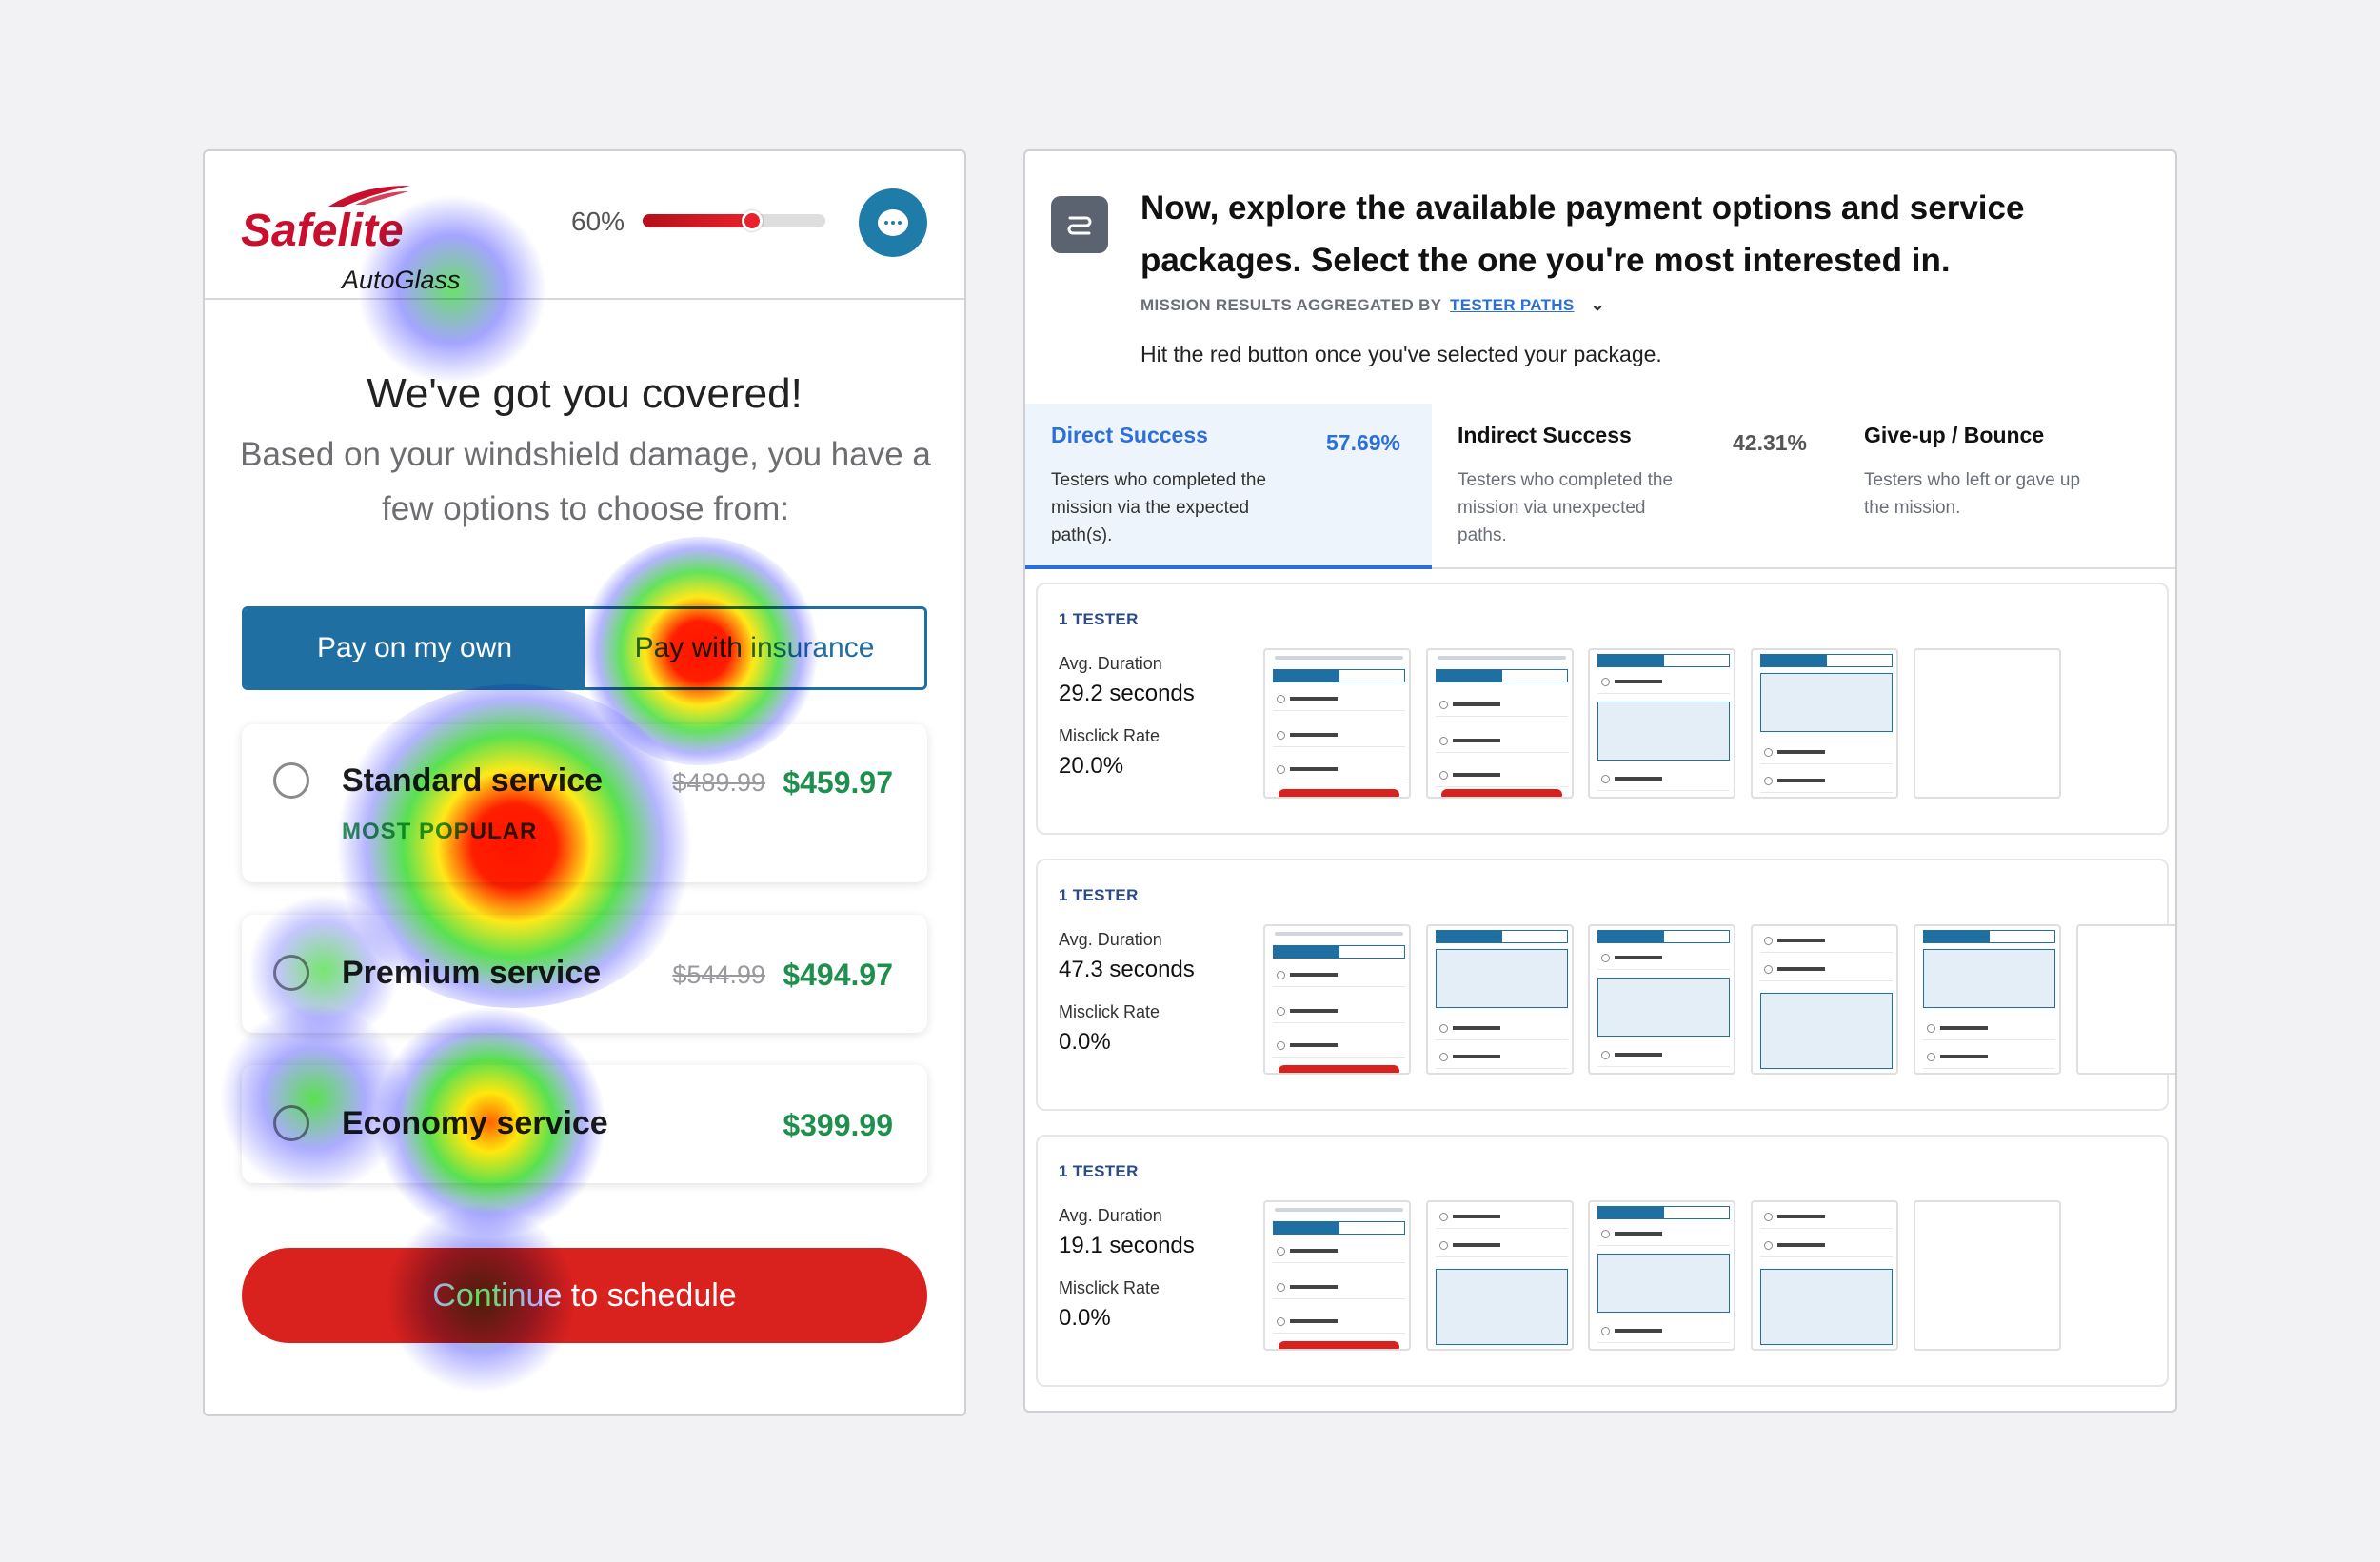  I want to click on service-name: Premium service, so click(472, 973).